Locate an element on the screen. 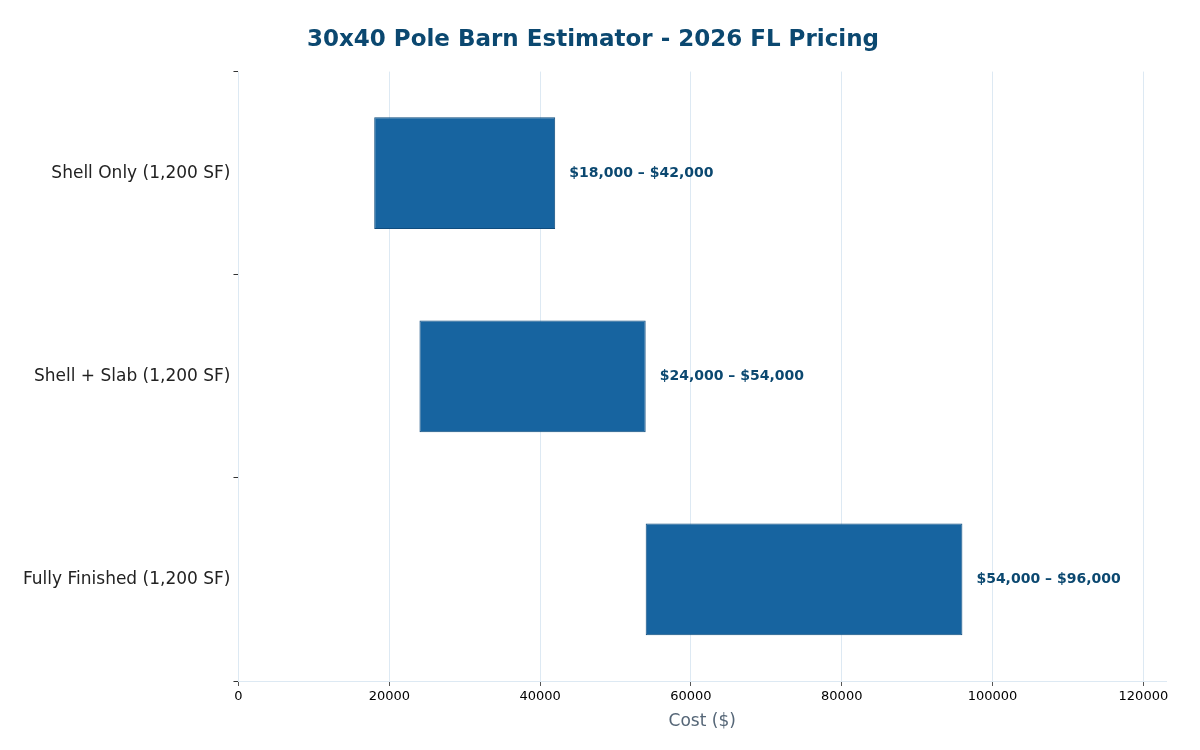 This screenshot has height=750, width=1200. x-tick-label: 80000 is located at coordinates (842, 696).